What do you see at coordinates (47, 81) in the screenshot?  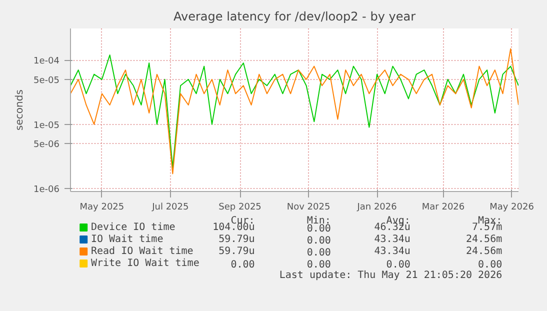 I see `y-tick-label: 5e-05` at bounding box center [47, 81].